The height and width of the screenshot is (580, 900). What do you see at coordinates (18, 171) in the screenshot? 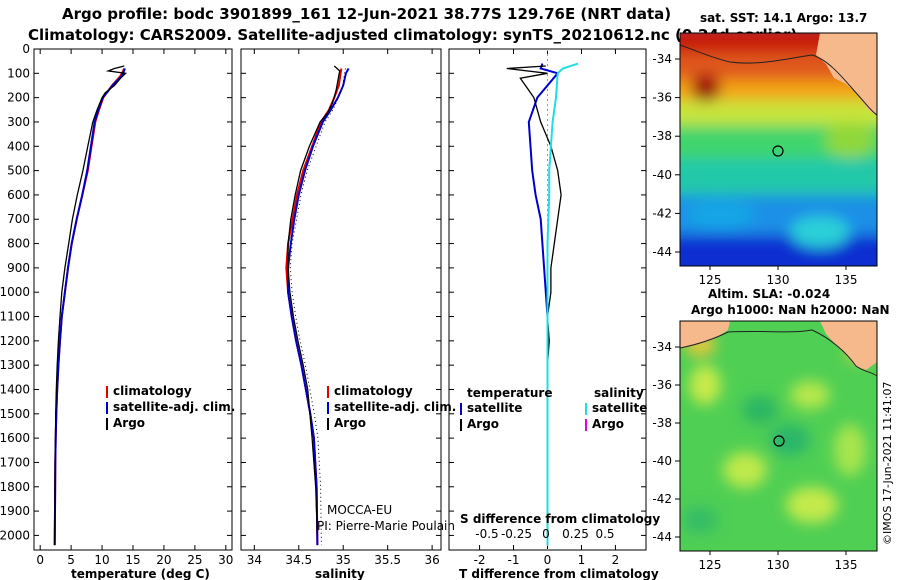
I see `depth-tick-label: 500` at bounding box center [18, 171].